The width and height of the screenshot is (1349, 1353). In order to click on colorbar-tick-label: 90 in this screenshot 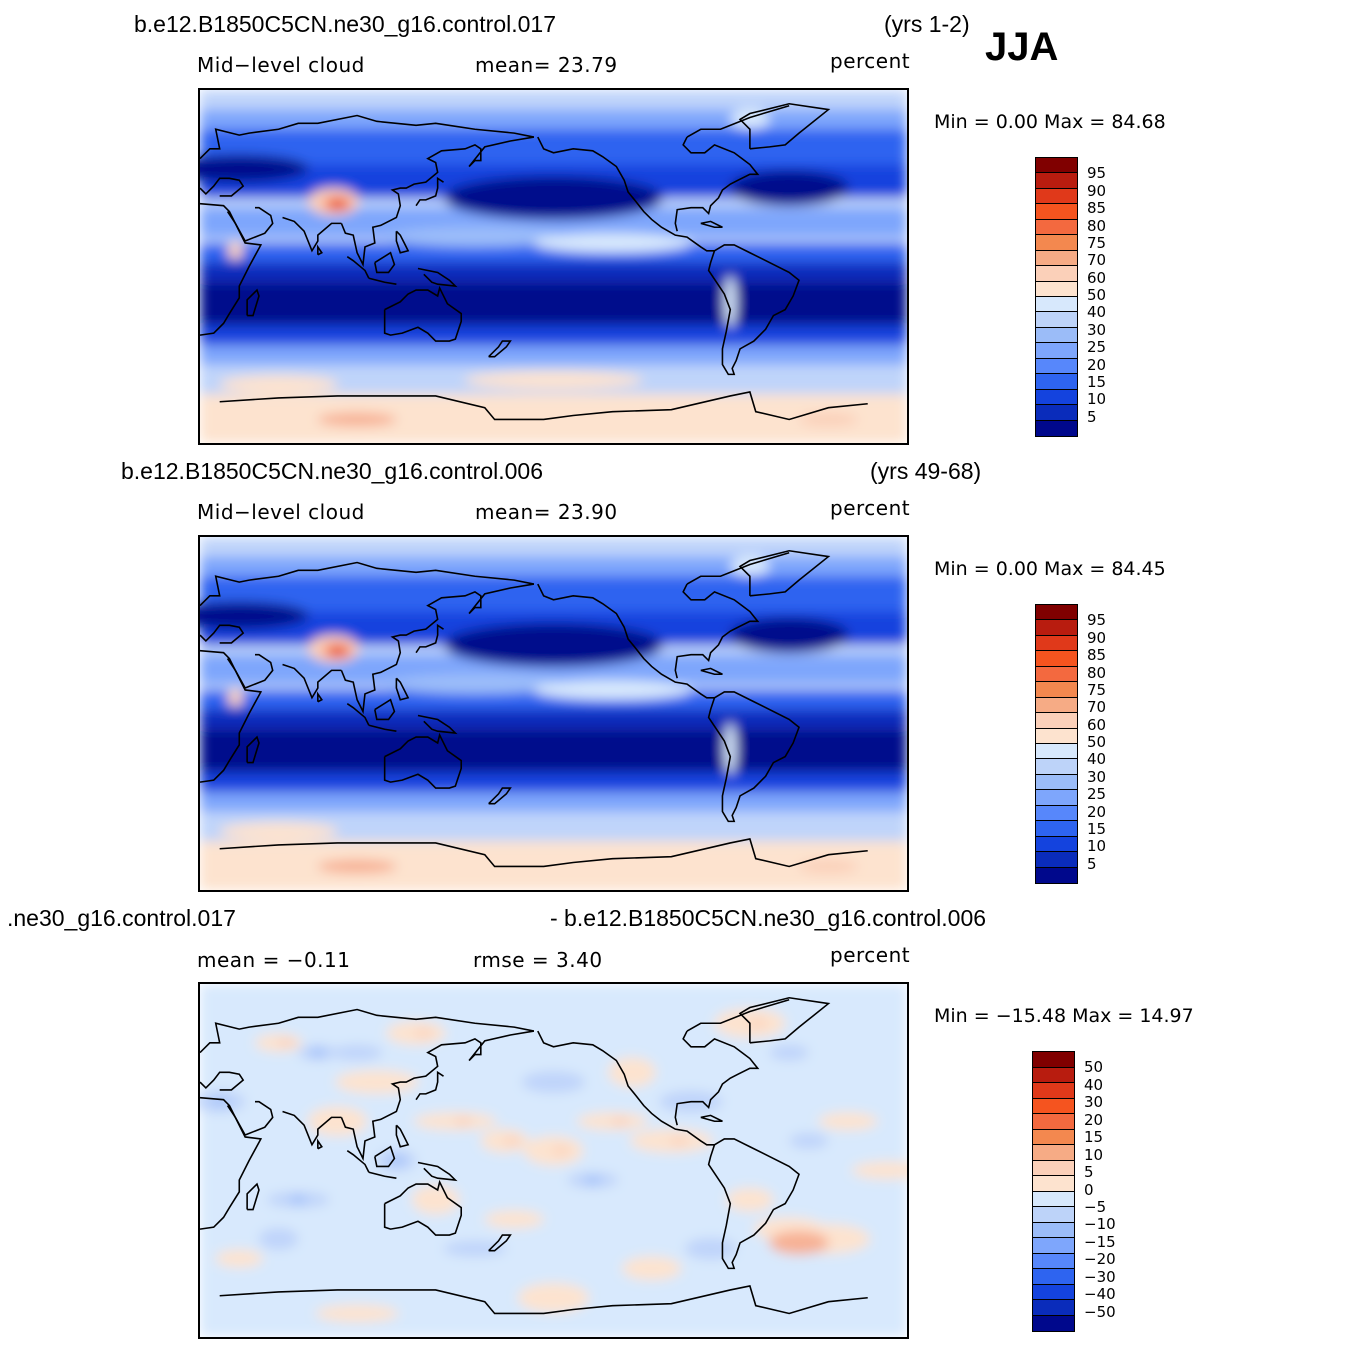, I will do `click(1097, 190)`.